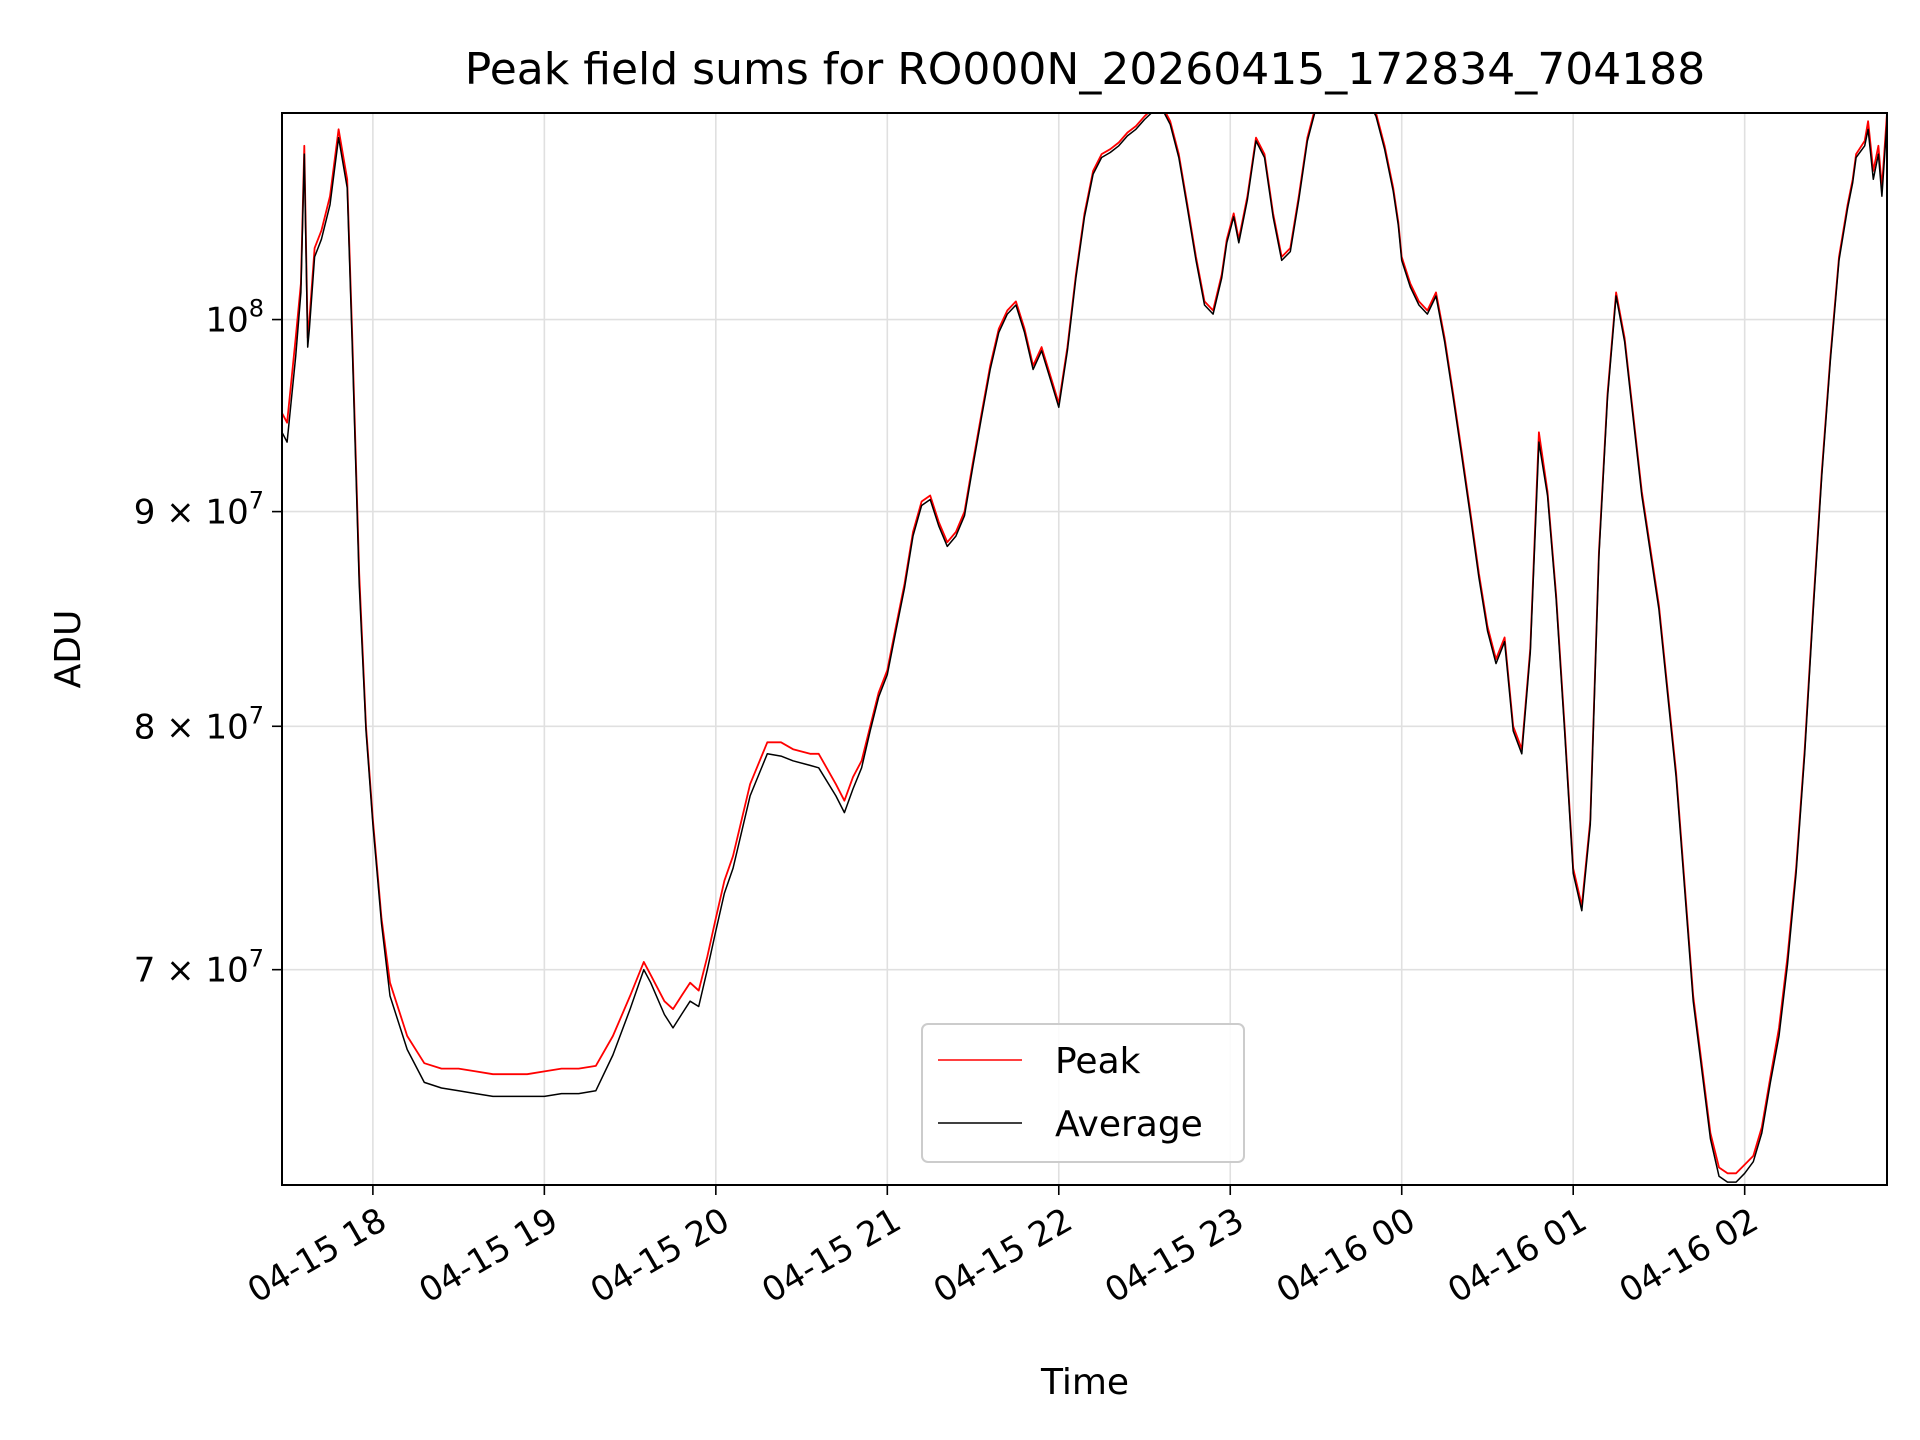 The image size is (1920, 1440). I want to click on y-tick-label: 108, so click(234, 318).